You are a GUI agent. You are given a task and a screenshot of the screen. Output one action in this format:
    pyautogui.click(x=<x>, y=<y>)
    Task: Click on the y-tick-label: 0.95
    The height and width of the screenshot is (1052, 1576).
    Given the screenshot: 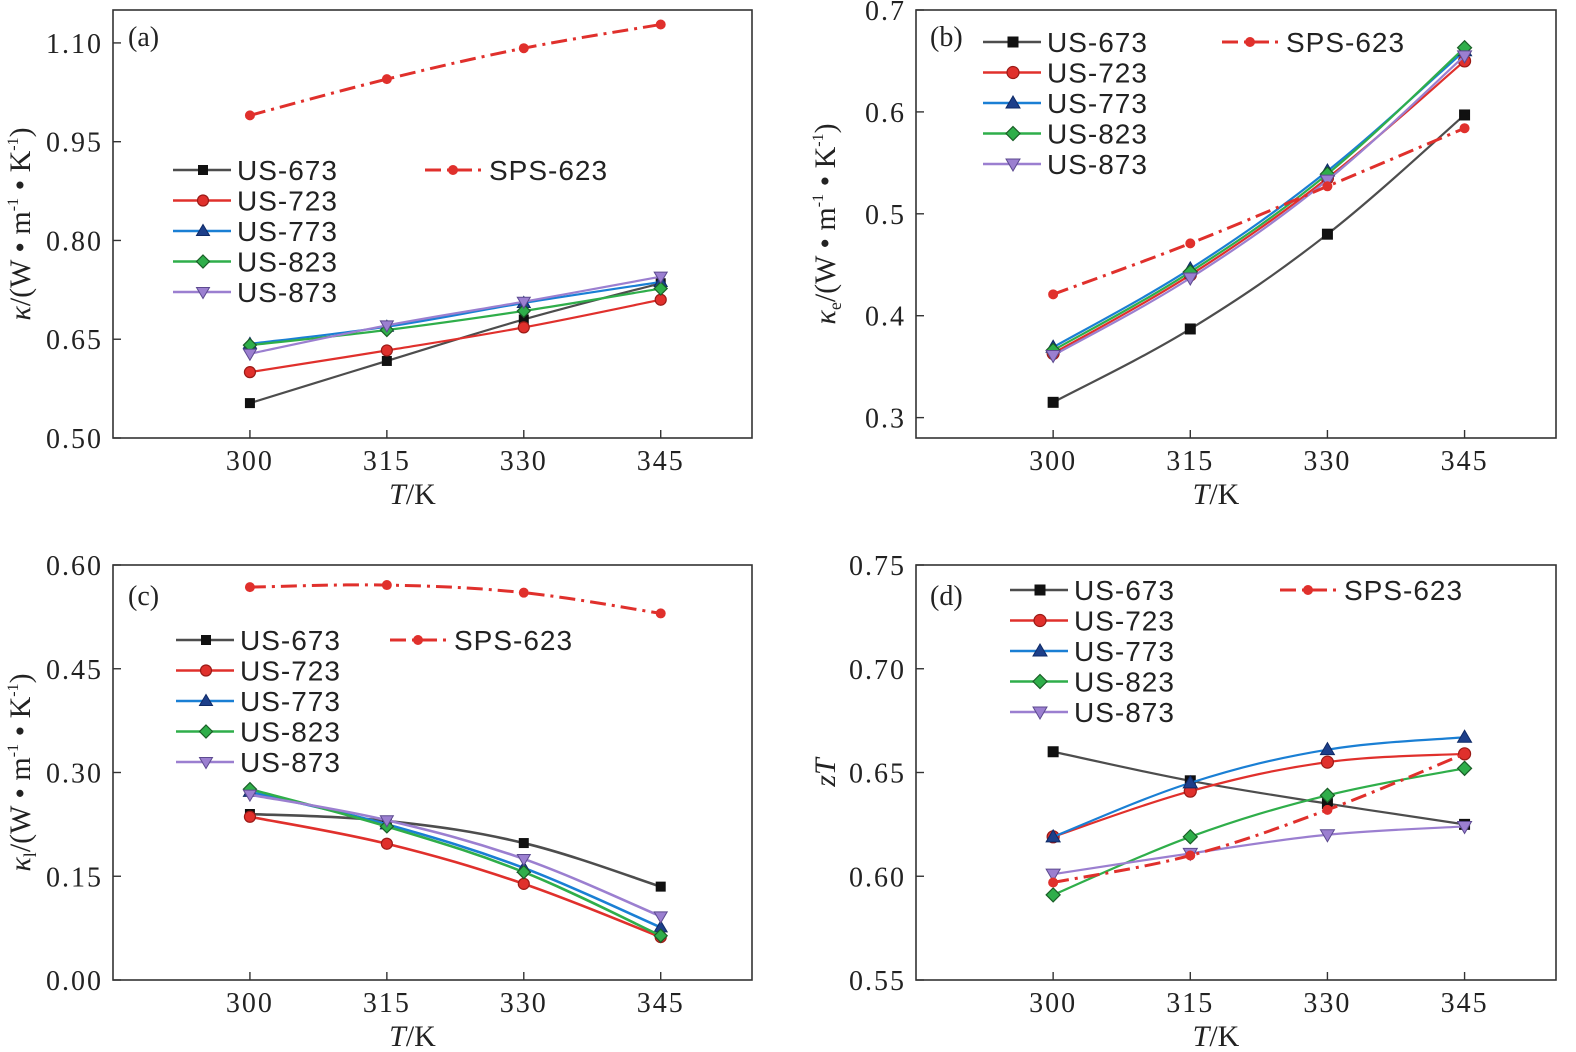 What is the action you would take?
    pyautogui.click(x=74, y=143)
    